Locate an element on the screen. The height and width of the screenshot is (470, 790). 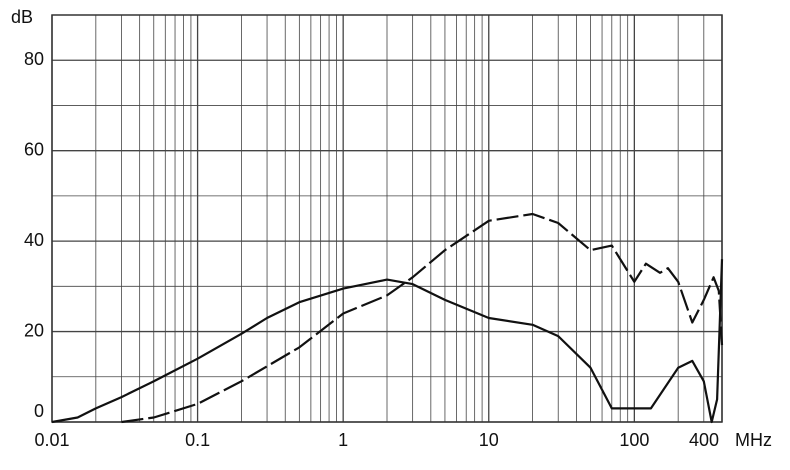
x-tick-label: 0.01 is located at coordinates (51, 440).